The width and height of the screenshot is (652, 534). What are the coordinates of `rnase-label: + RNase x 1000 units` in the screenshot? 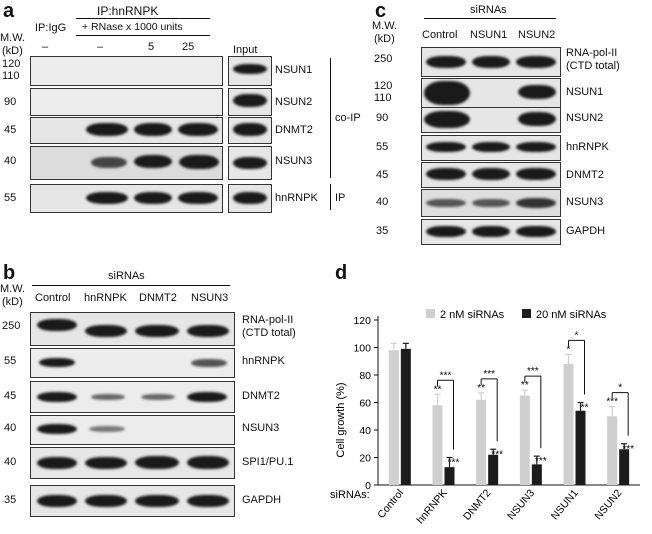 It's located at (132, 27).